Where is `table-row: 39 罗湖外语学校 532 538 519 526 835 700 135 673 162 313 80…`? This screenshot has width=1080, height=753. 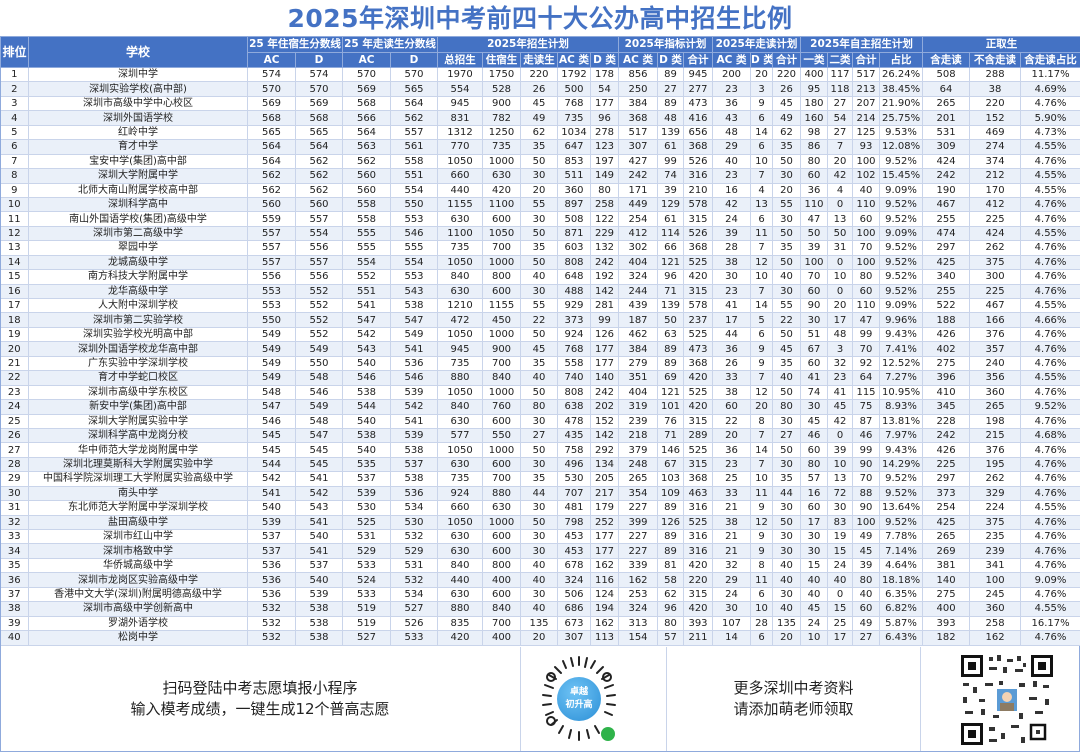 table-row: 39 罗湖外语学校 532 538 519 526 835 700 135 673 162 313 80… is located at coordinates (540, 624).